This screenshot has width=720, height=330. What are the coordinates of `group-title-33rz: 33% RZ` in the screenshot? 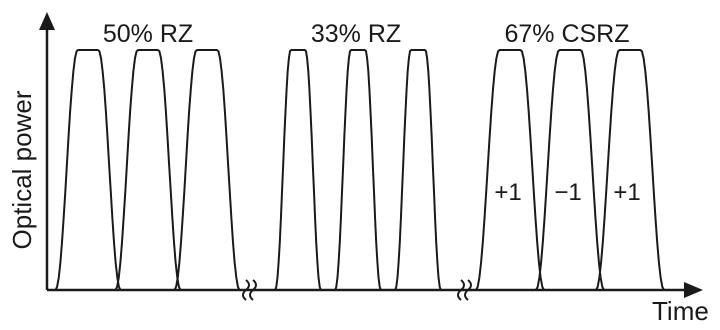 It's located at (356, 34).